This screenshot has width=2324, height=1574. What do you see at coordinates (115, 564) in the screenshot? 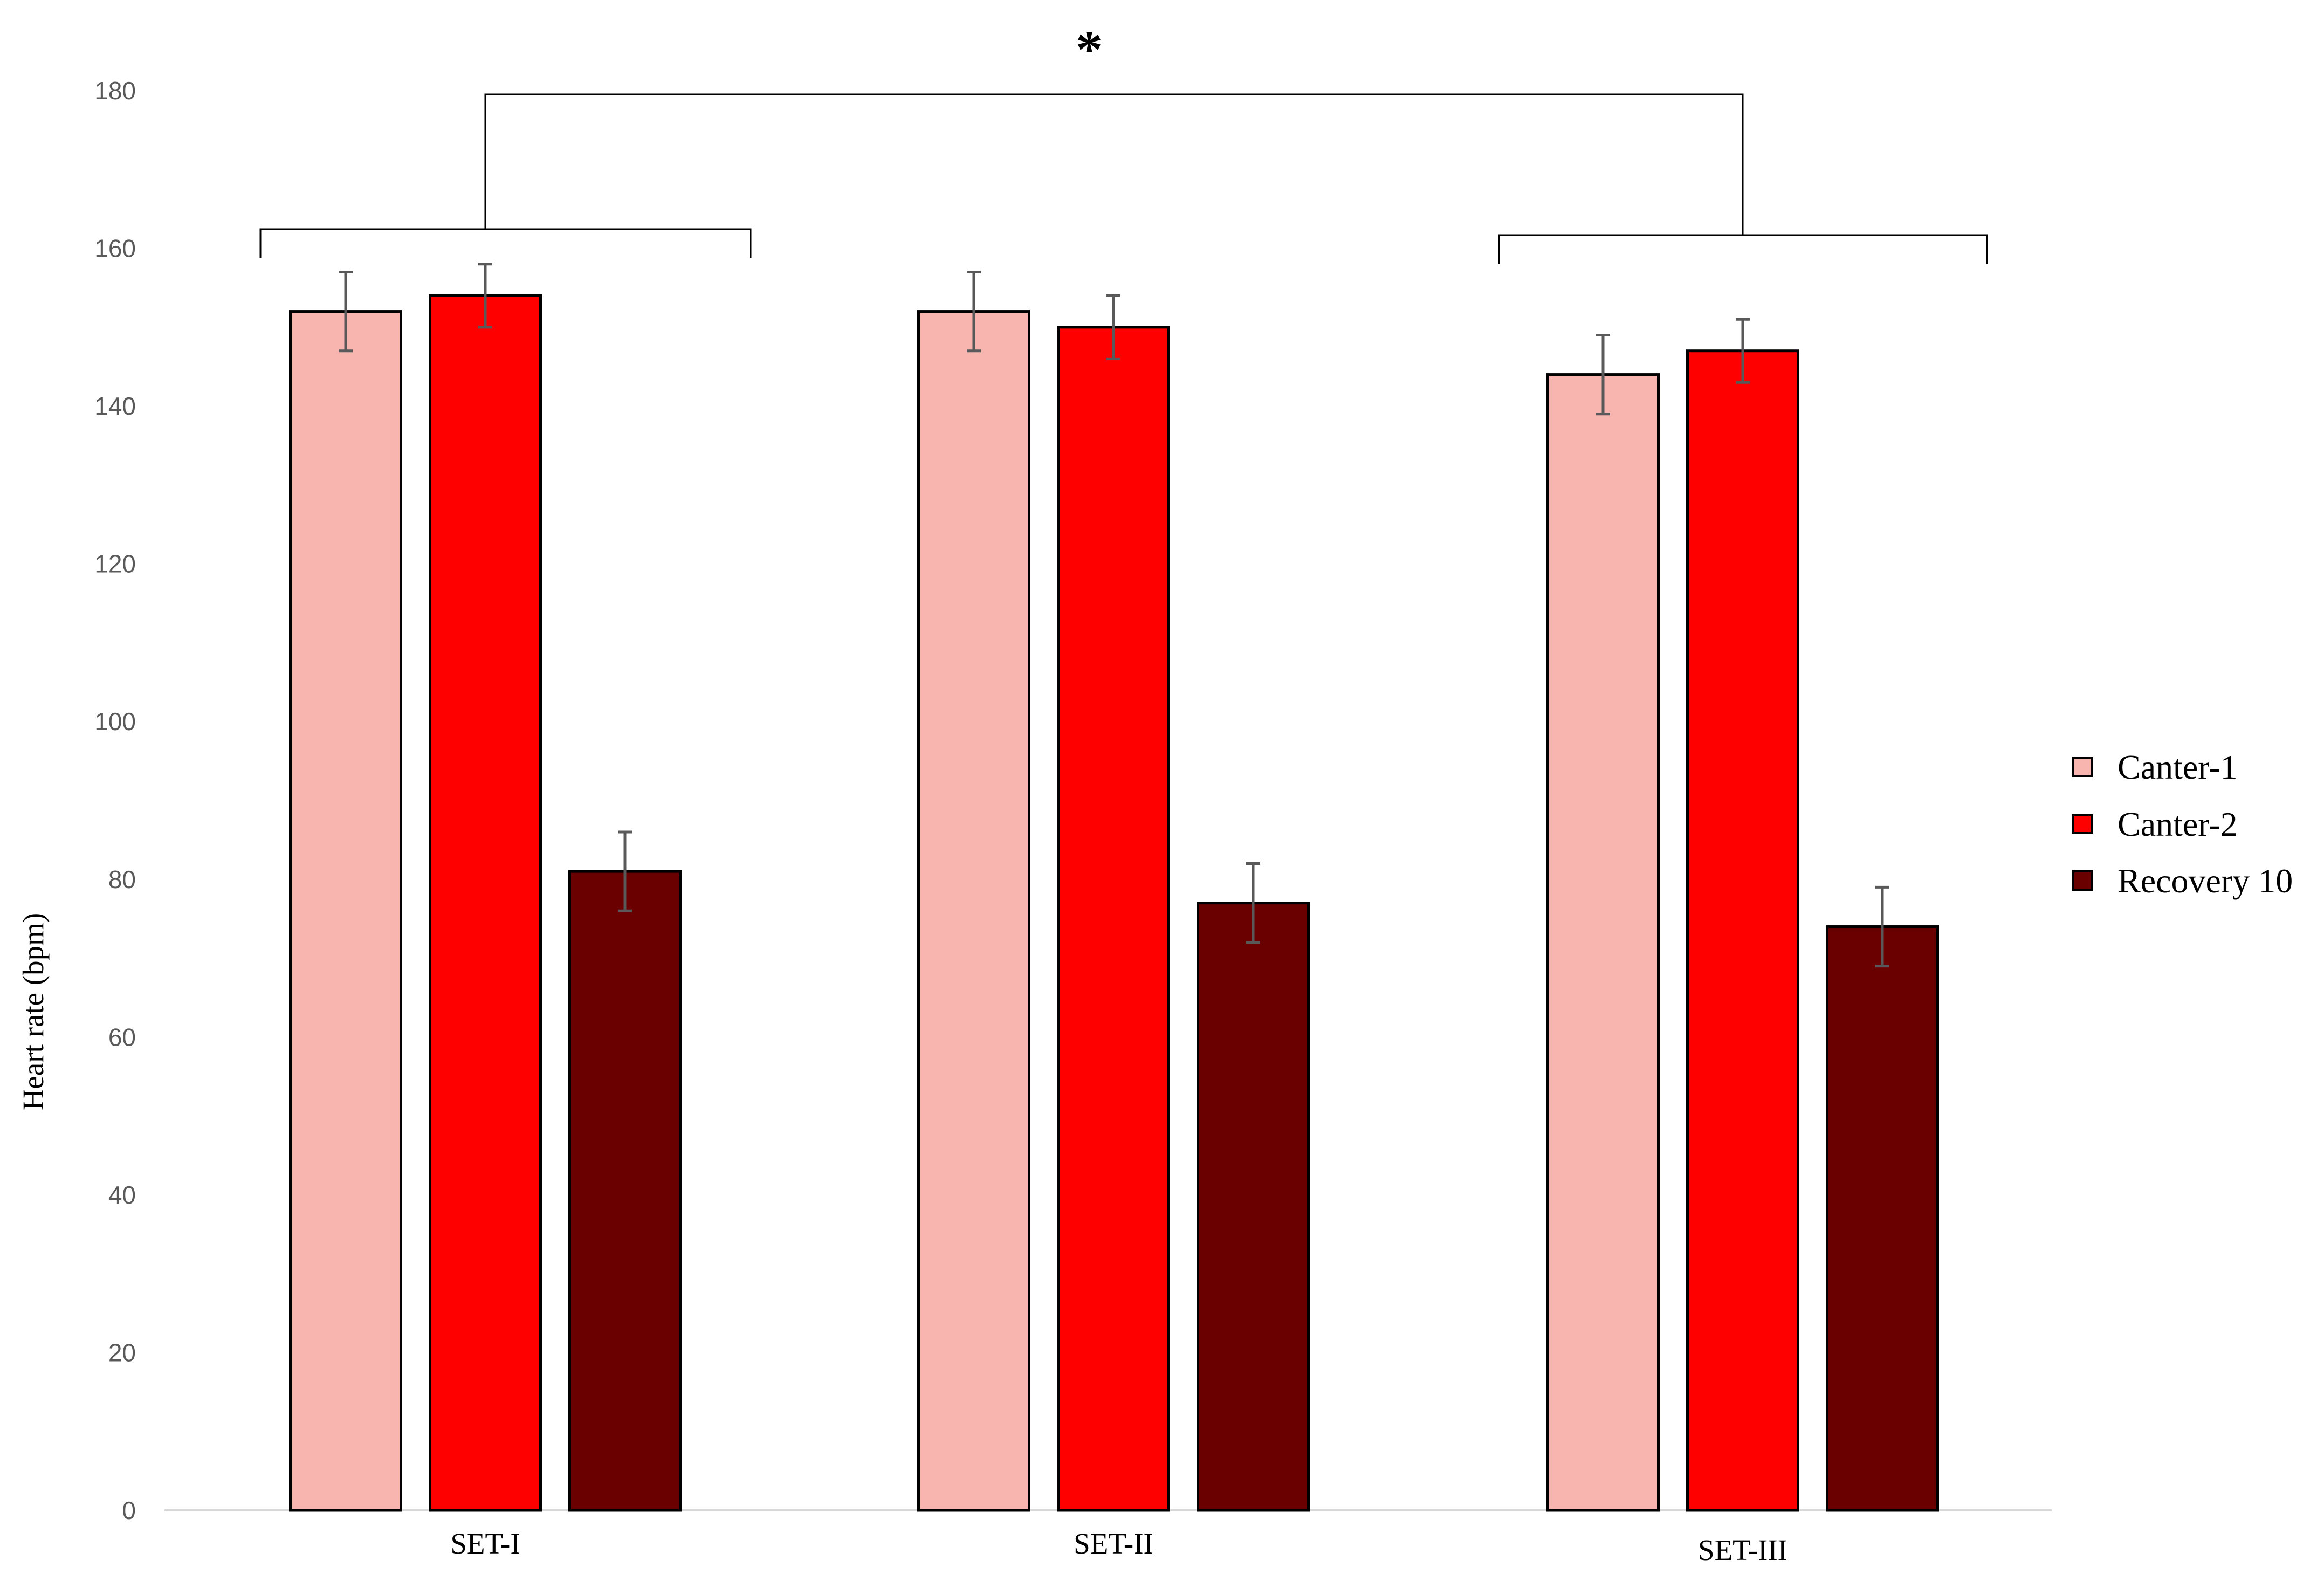
I see `y-tick-label: 120` at bounding box center [115, 564].